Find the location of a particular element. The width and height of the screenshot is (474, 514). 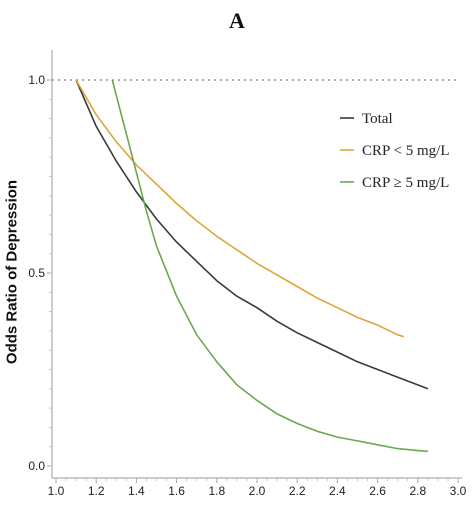

x-tick-label: 3.0 is located at coordinates (458, 491).